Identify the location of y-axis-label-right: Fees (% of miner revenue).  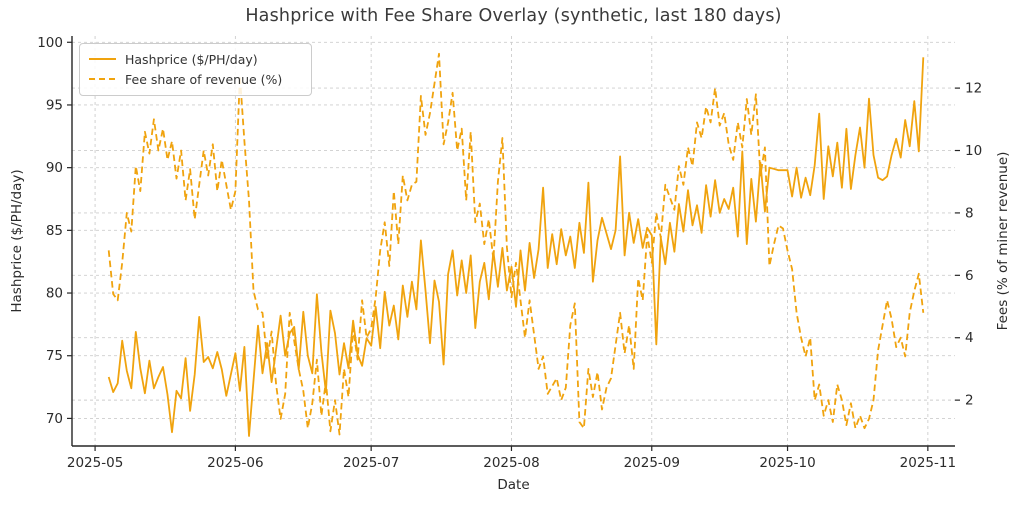
(1003, 241).